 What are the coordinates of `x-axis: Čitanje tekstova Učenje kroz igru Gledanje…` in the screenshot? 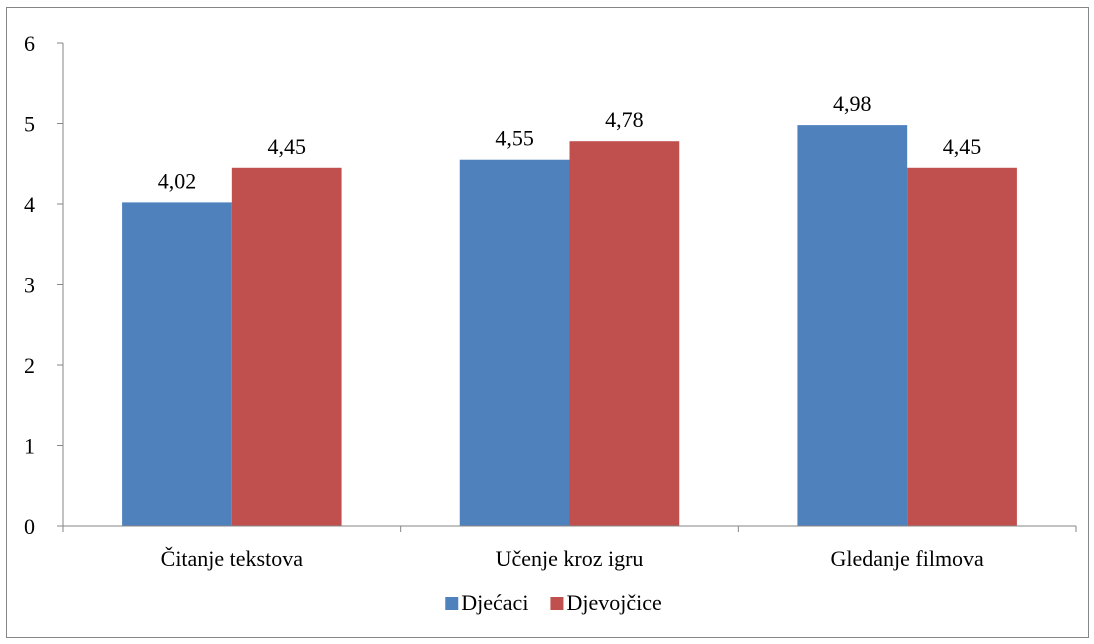 It's located at (569, 548).